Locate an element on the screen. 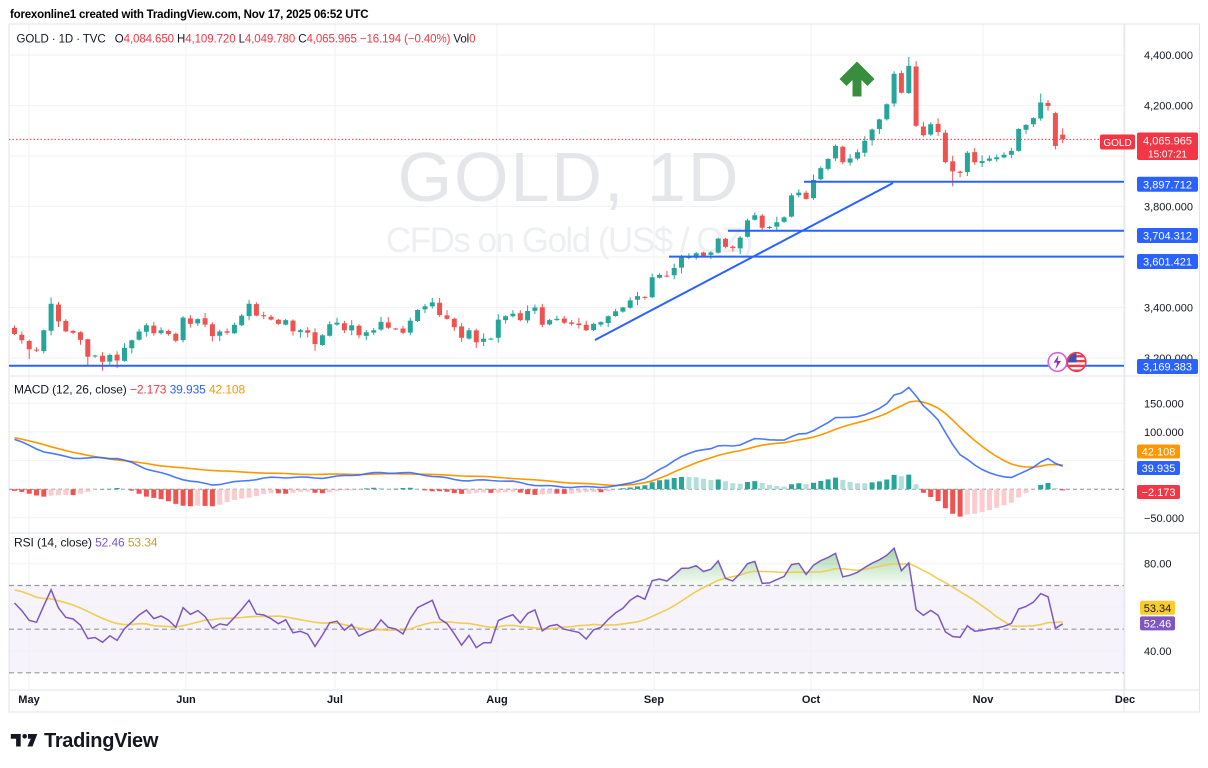  svg-text: GOLD is located at coordinates (1117, 143).